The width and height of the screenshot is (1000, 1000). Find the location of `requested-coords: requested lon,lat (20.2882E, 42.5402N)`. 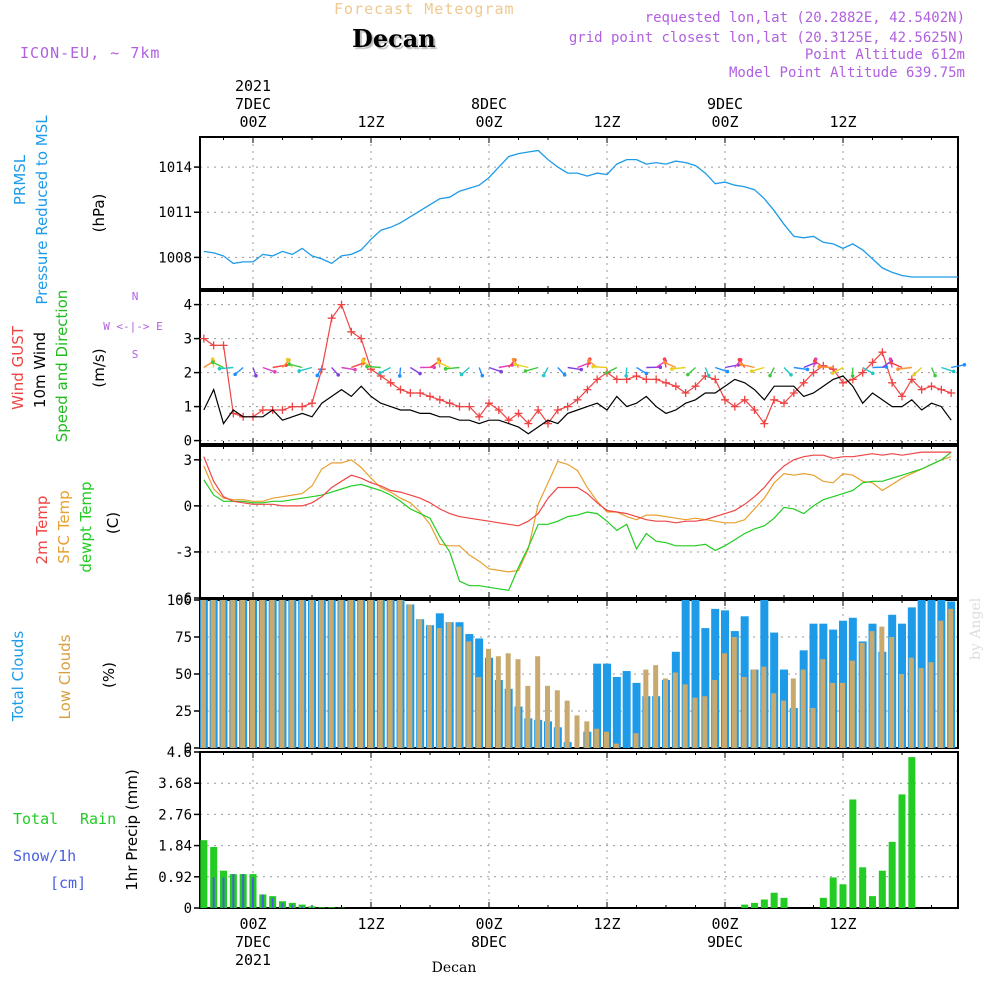

requested-coords: requested lon,lat (20.2882E, 42.5402N) is located at coordinates (804, 18).